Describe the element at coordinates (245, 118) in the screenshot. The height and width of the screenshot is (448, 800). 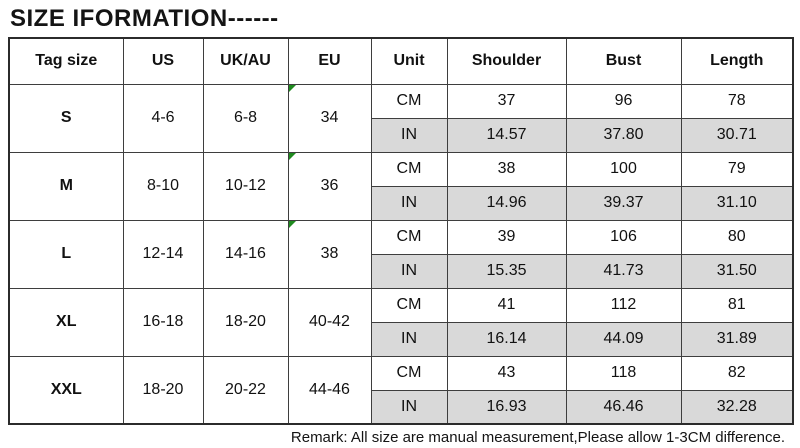
I see `ukau-size-cell: 6-8` at that location.